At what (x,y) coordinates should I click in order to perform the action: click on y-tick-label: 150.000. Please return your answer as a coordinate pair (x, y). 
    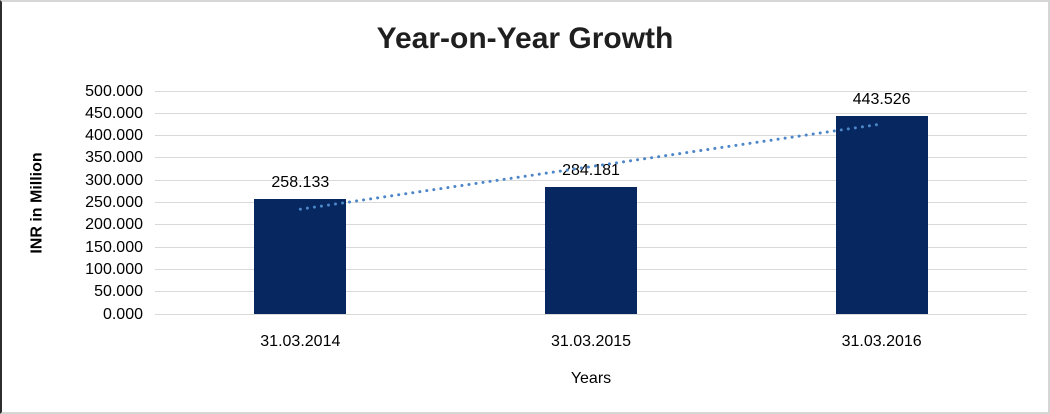
    Looking at the image, I should click on (114, 247).